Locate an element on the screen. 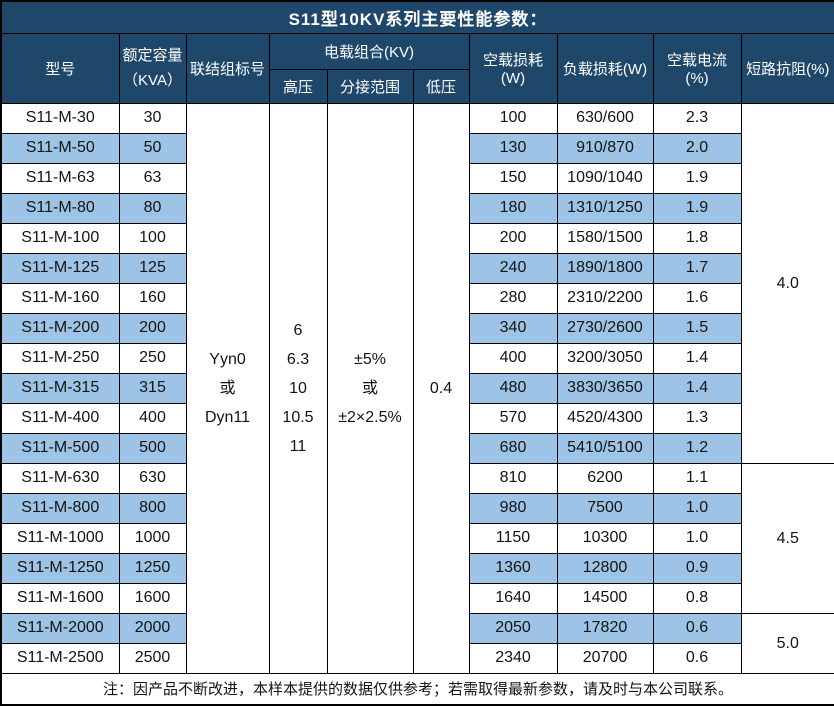 The height and width of the screenshot is (706, 834). cell-kva: 500 is located at coordinates (152, 448).